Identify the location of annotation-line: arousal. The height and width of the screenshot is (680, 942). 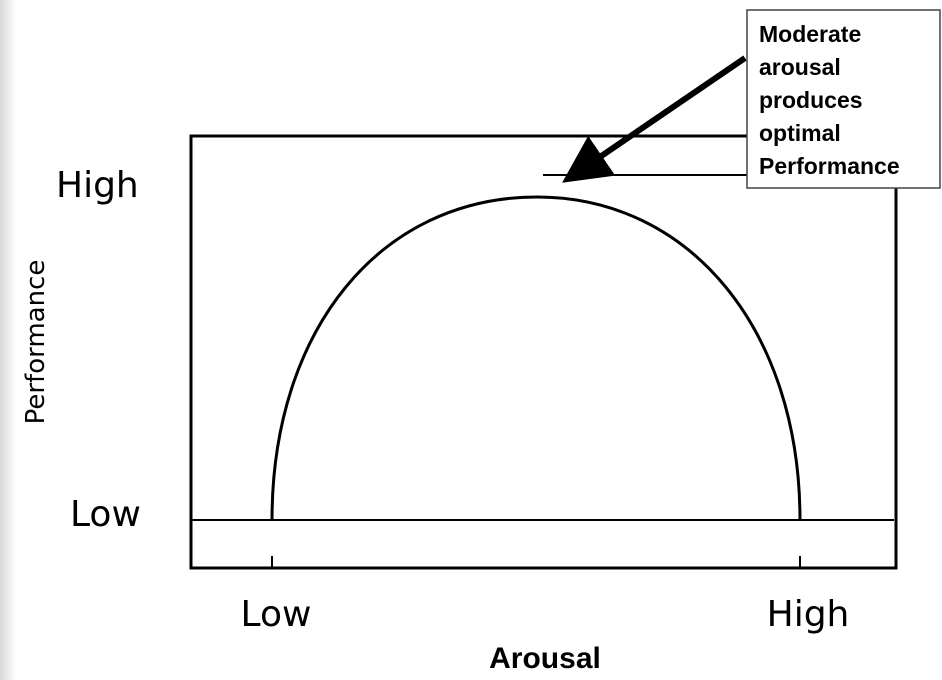
(800, 67).